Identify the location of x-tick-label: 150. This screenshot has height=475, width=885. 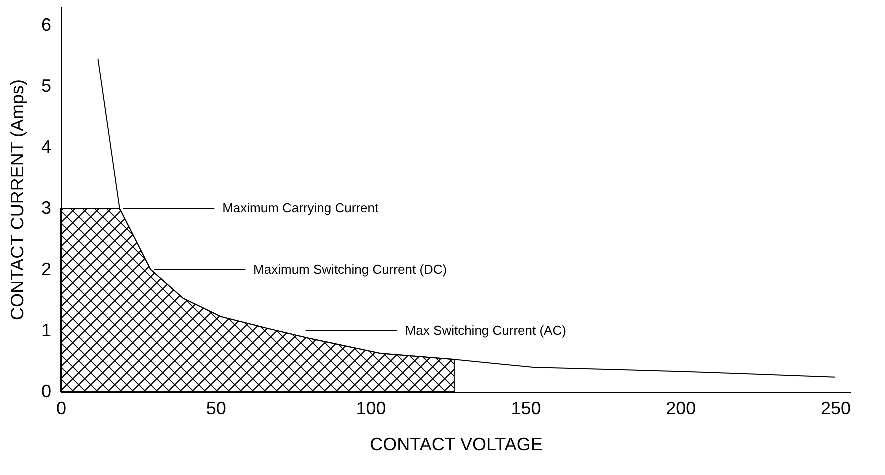
(526, 408).